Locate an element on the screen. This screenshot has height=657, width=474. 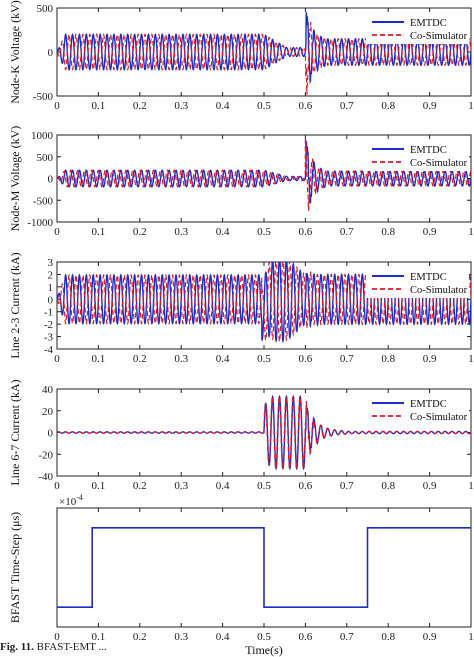
caption-label: Fig. 11. is located at coordinates (17, 647).